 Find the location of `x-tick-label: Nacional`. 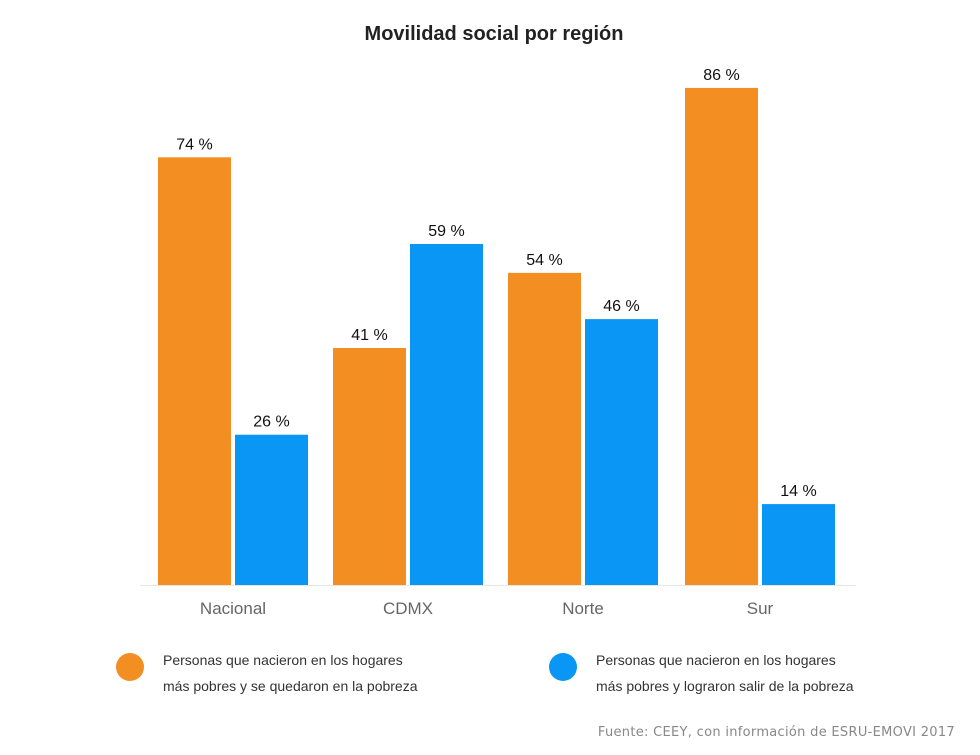

x-tick-label: Nacional is located at coordinates (233, 608).